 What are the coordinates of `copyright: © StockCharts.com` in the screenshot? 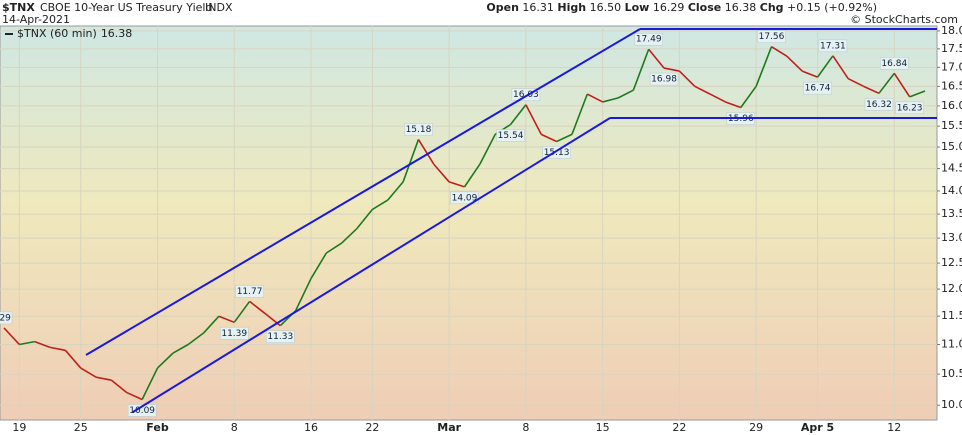 It's located at (904, 19).